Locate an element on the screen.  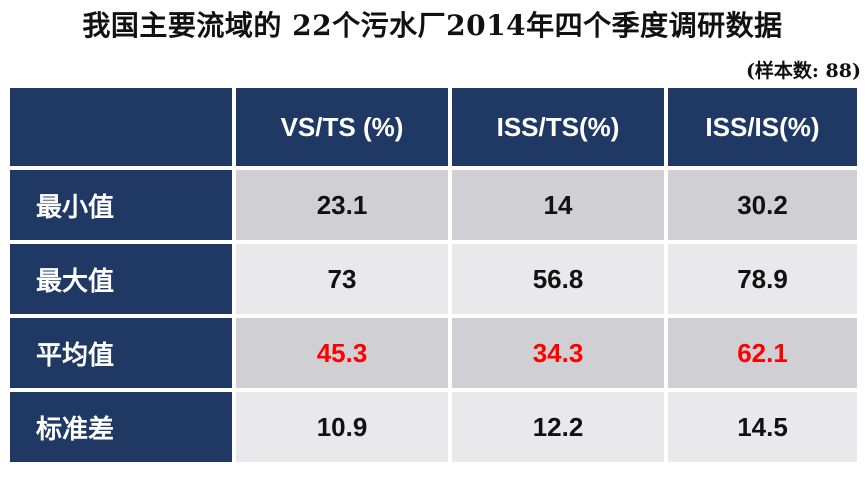
column-header-iss-ts: ISS/TS(%) is located at coordinates (558, 127).